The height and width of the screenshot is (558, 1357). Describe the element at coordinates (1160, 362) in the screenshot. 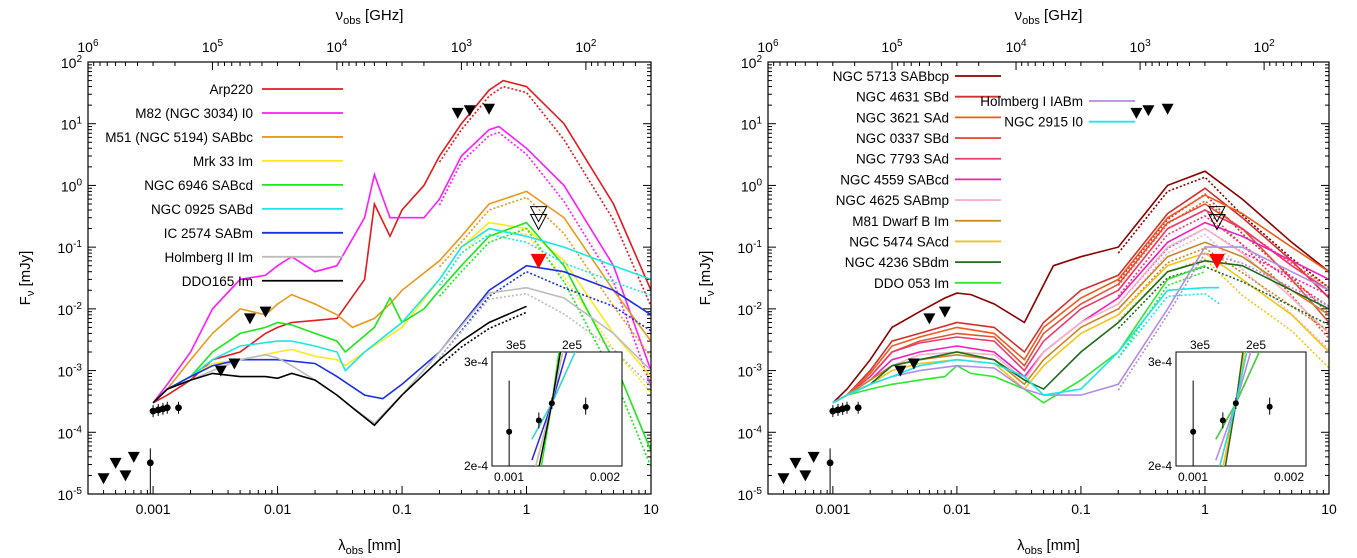

I see `inset-y-tick-label: 3e-4` at that location.